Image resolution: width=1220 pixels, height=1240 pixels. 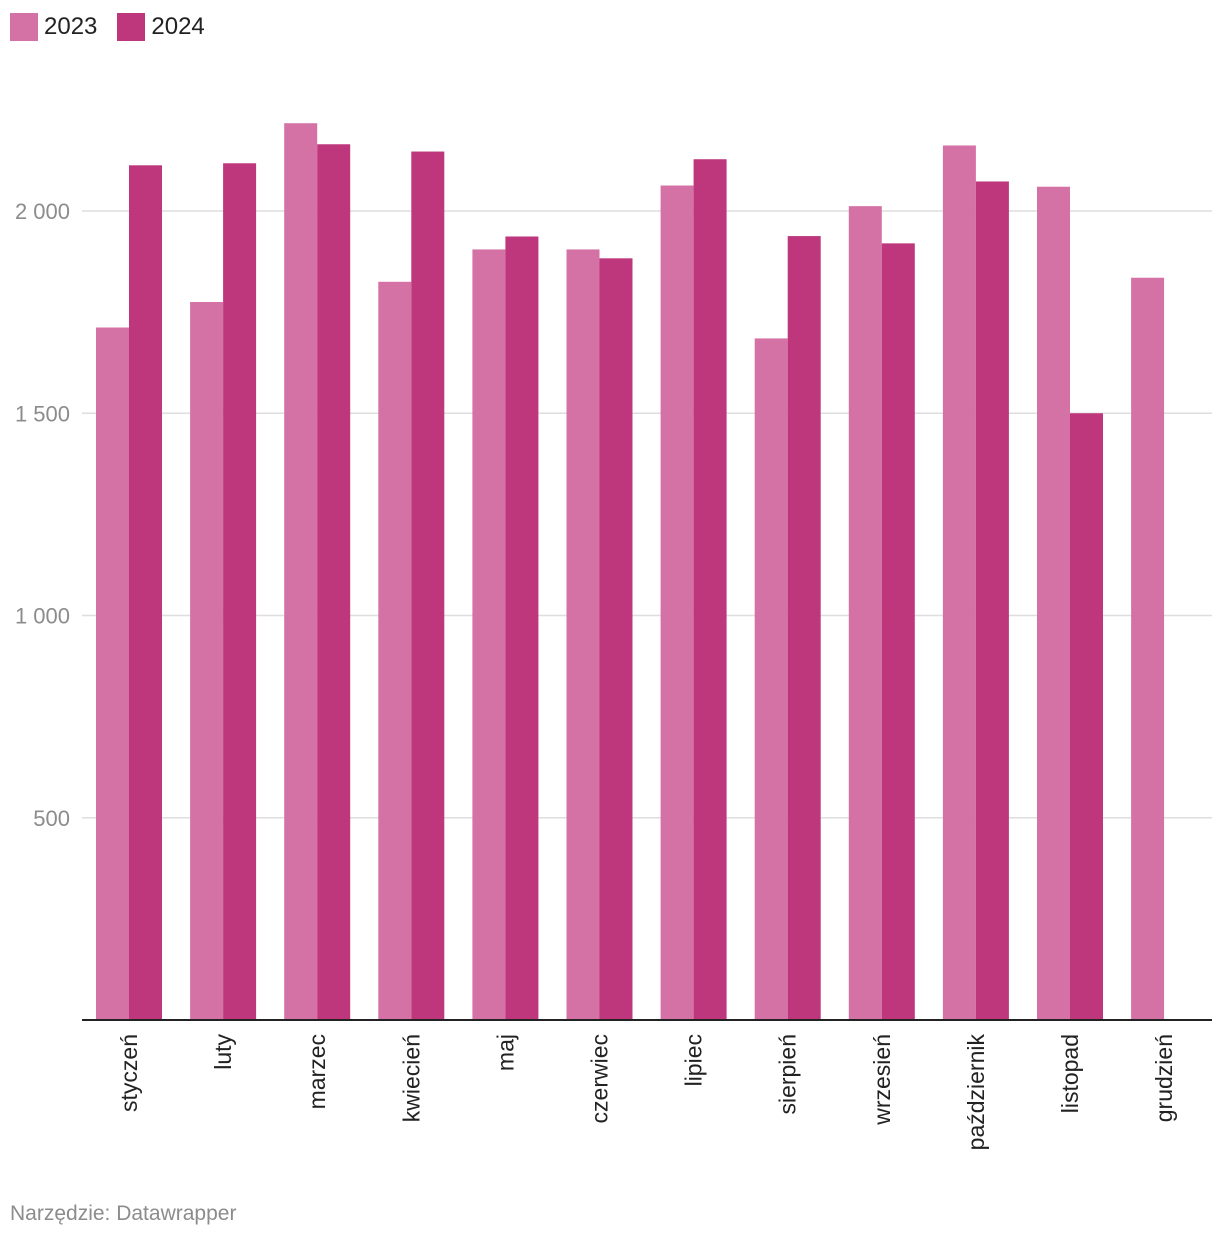 I want to click on y-tick-label: 1 500, so click(x=42, y=413).